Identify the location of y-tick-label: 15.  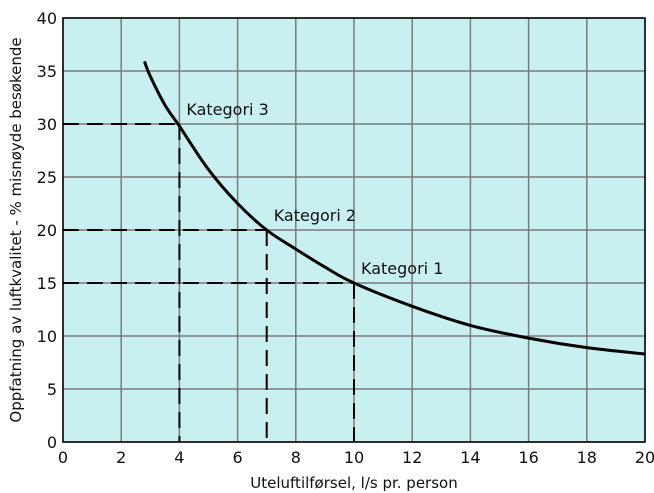
(47, 283).